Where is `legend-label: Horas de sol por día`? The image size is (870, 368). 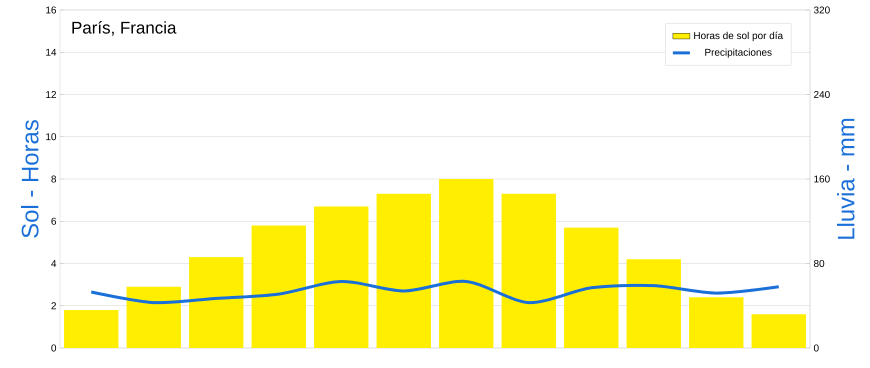
legend-label: Horas de sol por día is located at coordinates (739, 37).